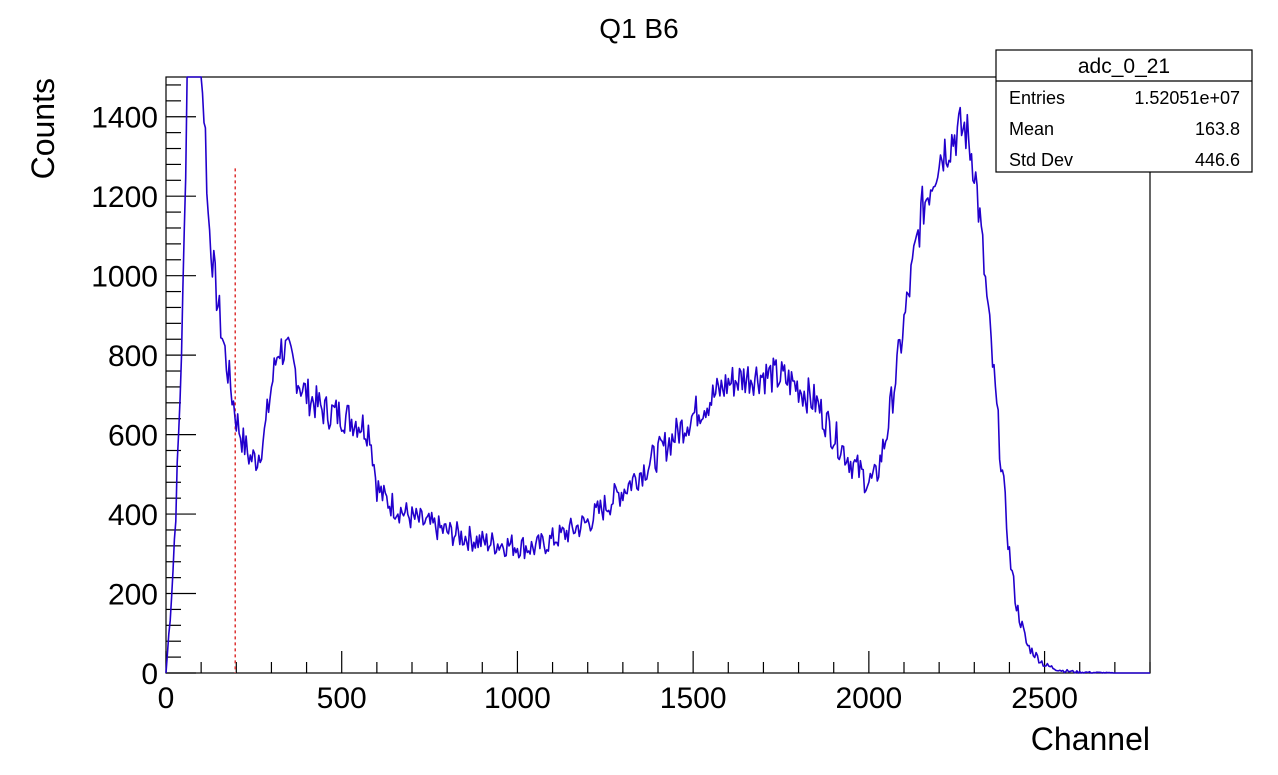 This screenshot has height=775, width=1278. What do you see at coordinates (43, 128) in the screenshot?
I see `y-axis-title: Counts` at bounding box center [43, 128].